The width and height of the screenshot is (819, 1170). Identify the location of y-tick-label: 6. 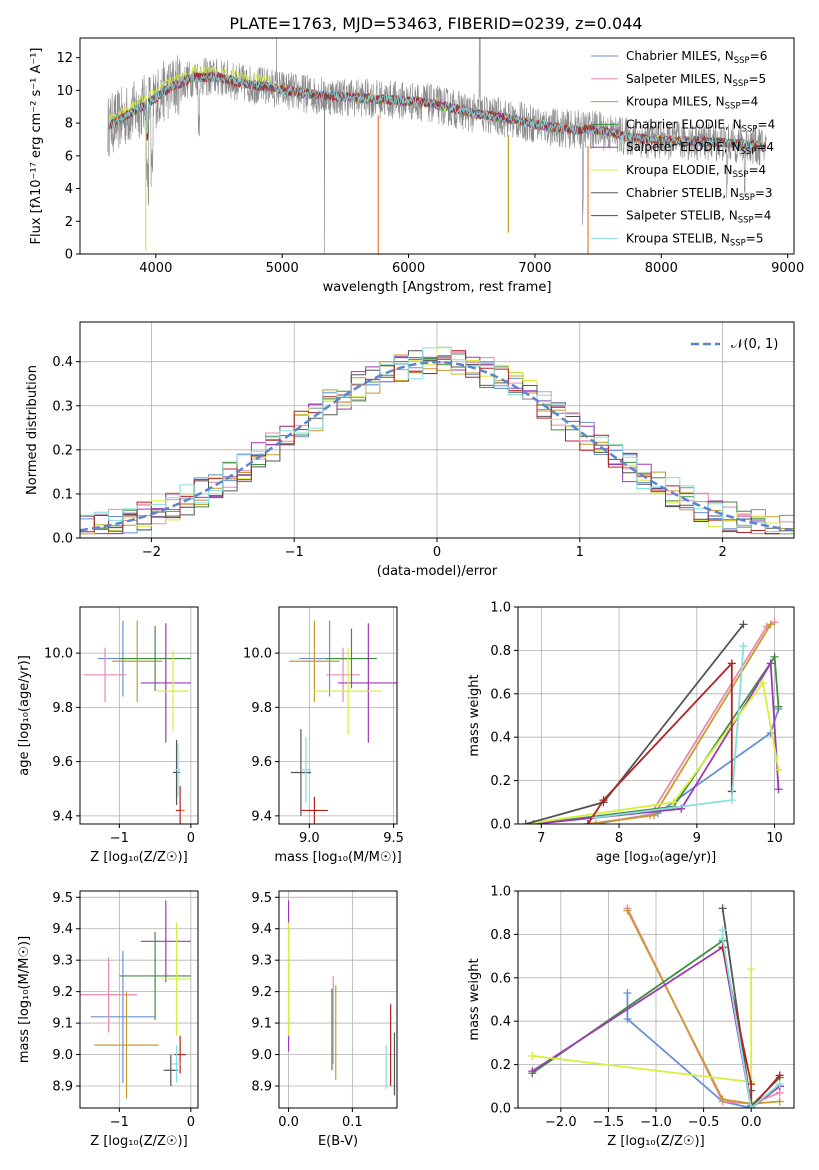
(69, 156).